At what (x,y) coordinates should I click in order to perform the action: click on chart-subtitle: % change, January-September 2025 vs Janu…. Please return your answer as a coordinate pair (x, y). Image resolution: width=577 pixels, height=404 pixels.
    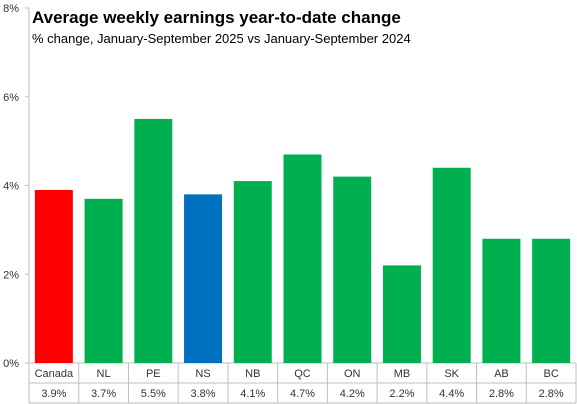
    Looking at the image, I should click on (221, 38).